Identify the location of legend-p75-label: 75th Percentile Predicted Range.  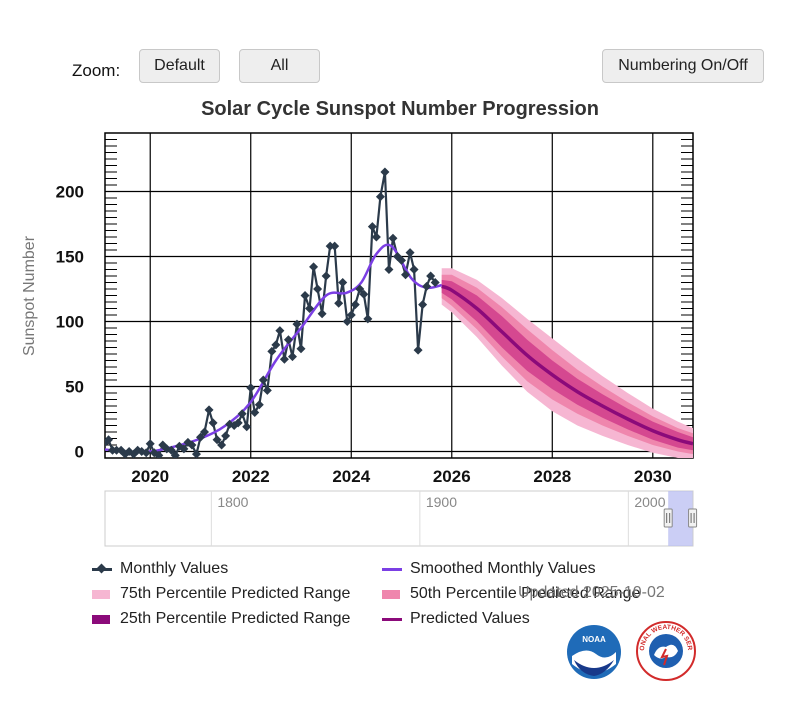
(235, 593).